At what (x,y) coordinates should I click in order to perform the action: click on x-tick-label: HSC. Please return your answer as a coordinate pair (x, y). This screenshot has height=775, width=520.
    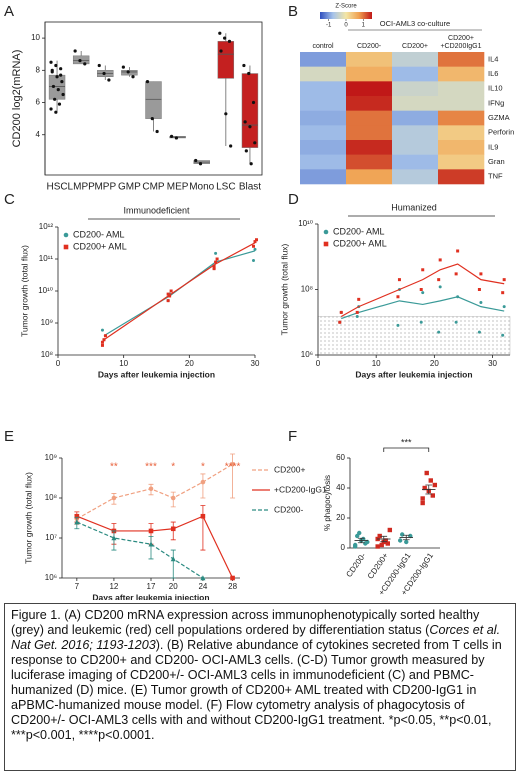
    Looking at the image, I should click on (56, 187).